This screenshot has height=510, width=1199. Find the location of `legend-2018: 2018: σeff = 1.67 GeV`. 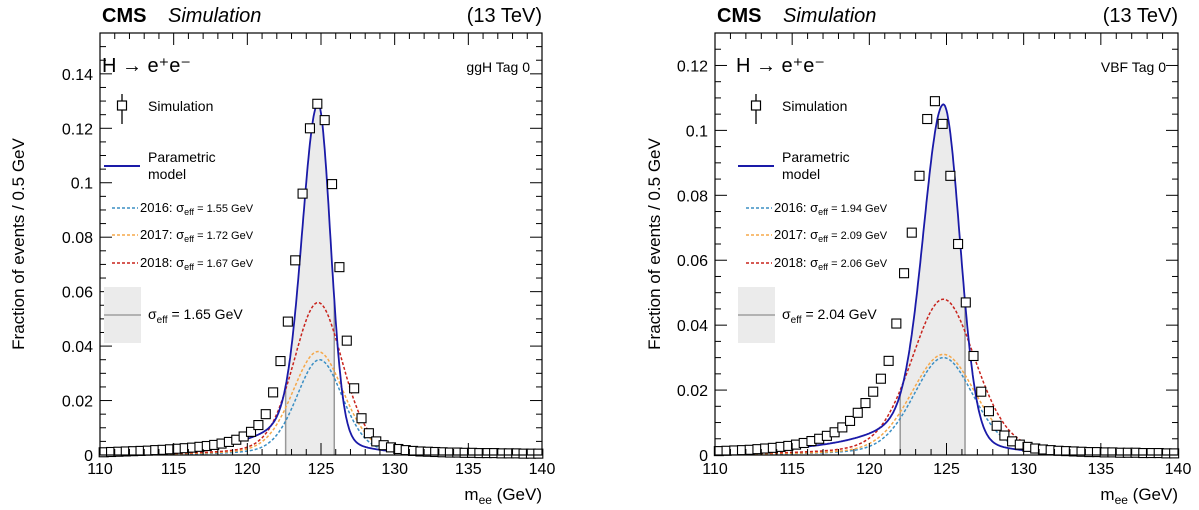

legend-2018: 2018: σeff = 1.67 GeV is located at coordinates (197, 263).